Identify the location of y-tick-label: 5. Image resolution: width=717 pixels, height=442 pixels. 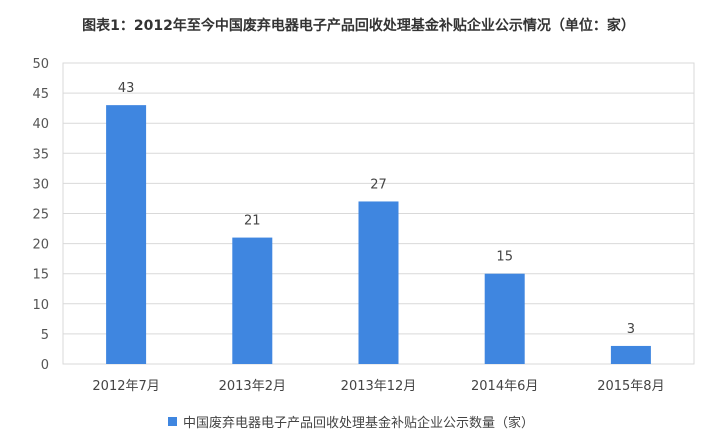
(45, 335).